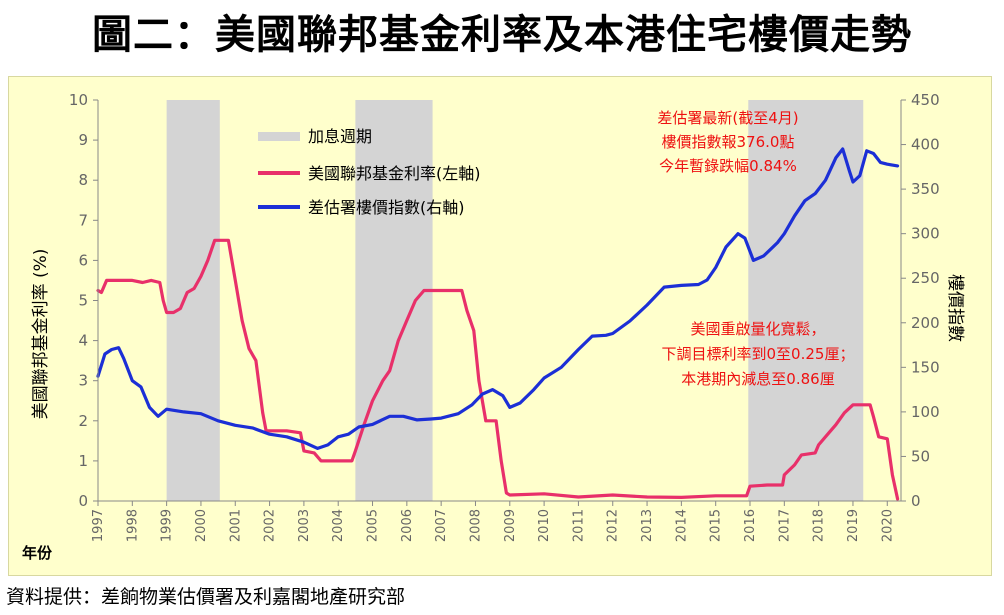  I want to click on legend: 加息週期 美國聯邦基金利率(左軸) 差估署樓價指數(右軸), so click(369, 172).